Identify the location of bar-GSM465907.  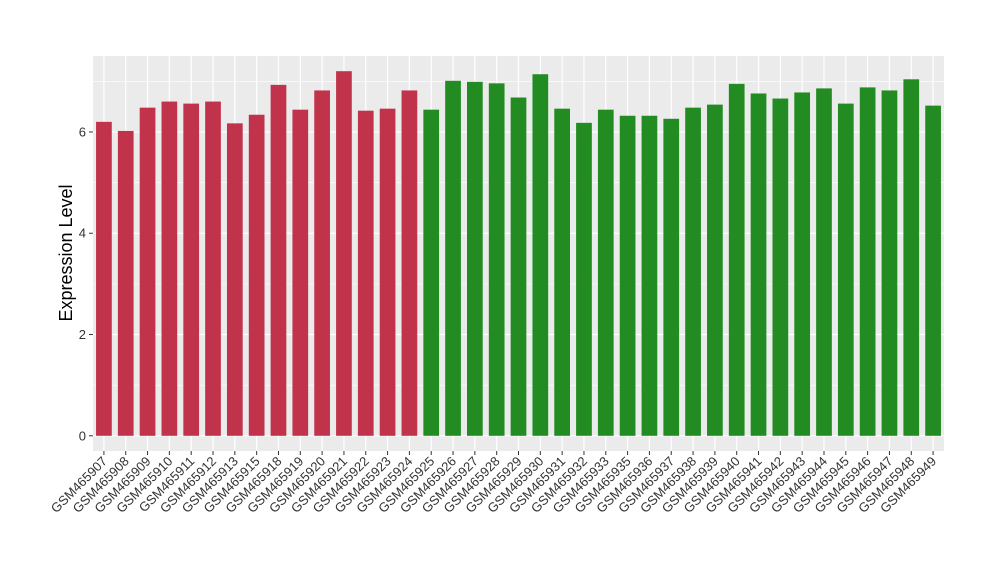
(104, 278).